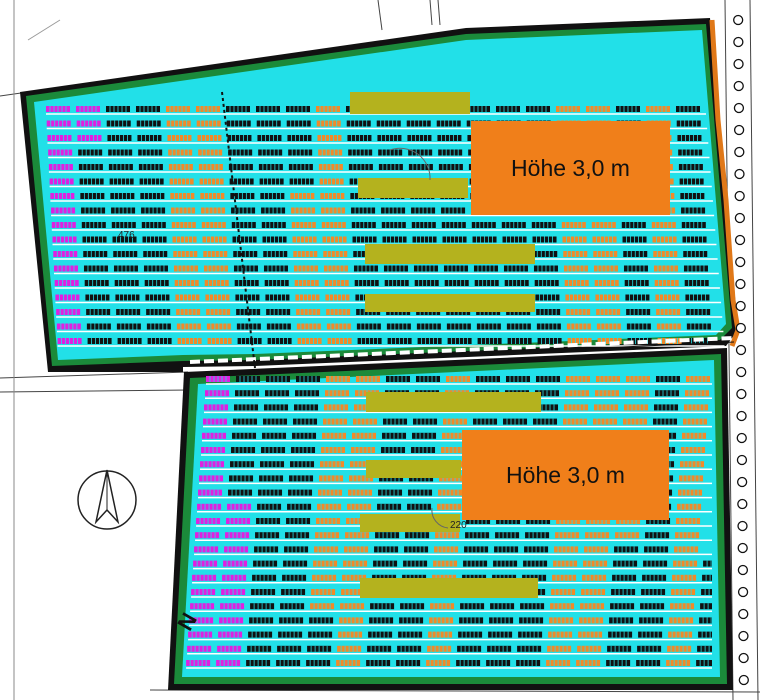  Describe the element at coordinates (107, 499) in the screenshot. I see `north-arrow` at that location.